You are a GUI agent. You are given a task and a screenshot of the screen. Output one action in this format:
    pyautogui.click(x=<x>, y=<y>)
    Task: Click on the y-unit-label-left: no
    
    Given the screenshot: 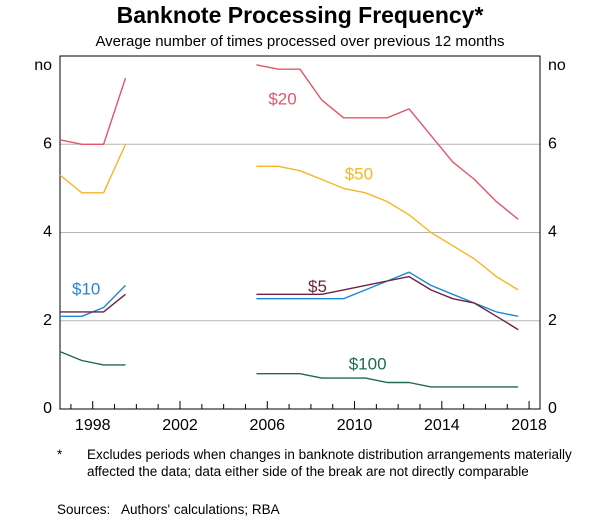 What is the action you would take?
    pyautogui.click(x=43, y=65)
    